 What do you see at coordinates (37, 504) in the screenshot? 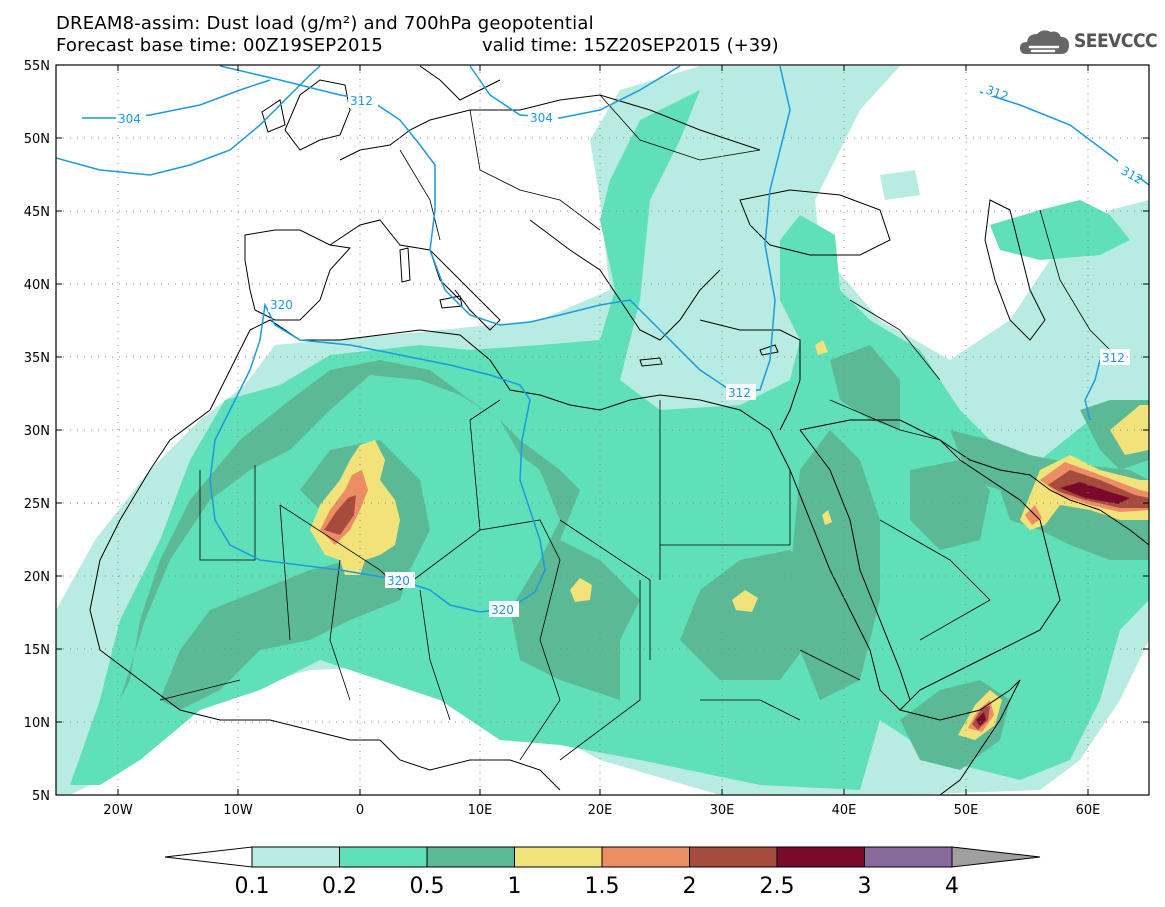
I see `latitude-label: 25N` at bounding box center [37, 504].